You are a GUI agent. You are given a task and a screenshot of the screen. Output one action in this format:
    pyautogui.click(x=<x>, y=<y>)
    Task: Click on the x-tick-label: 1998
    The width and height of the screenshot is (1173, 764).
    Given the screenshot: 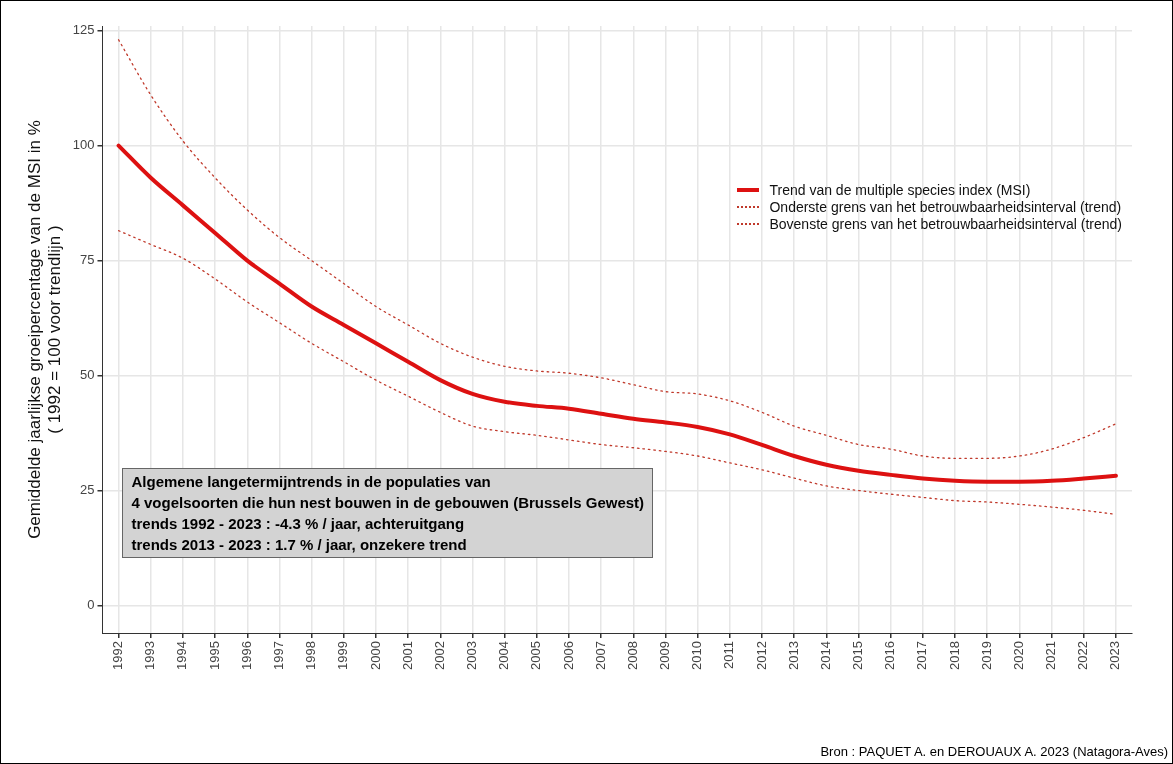 What is the action you would take?
    pyautogui.click(x=311, y=655)
    